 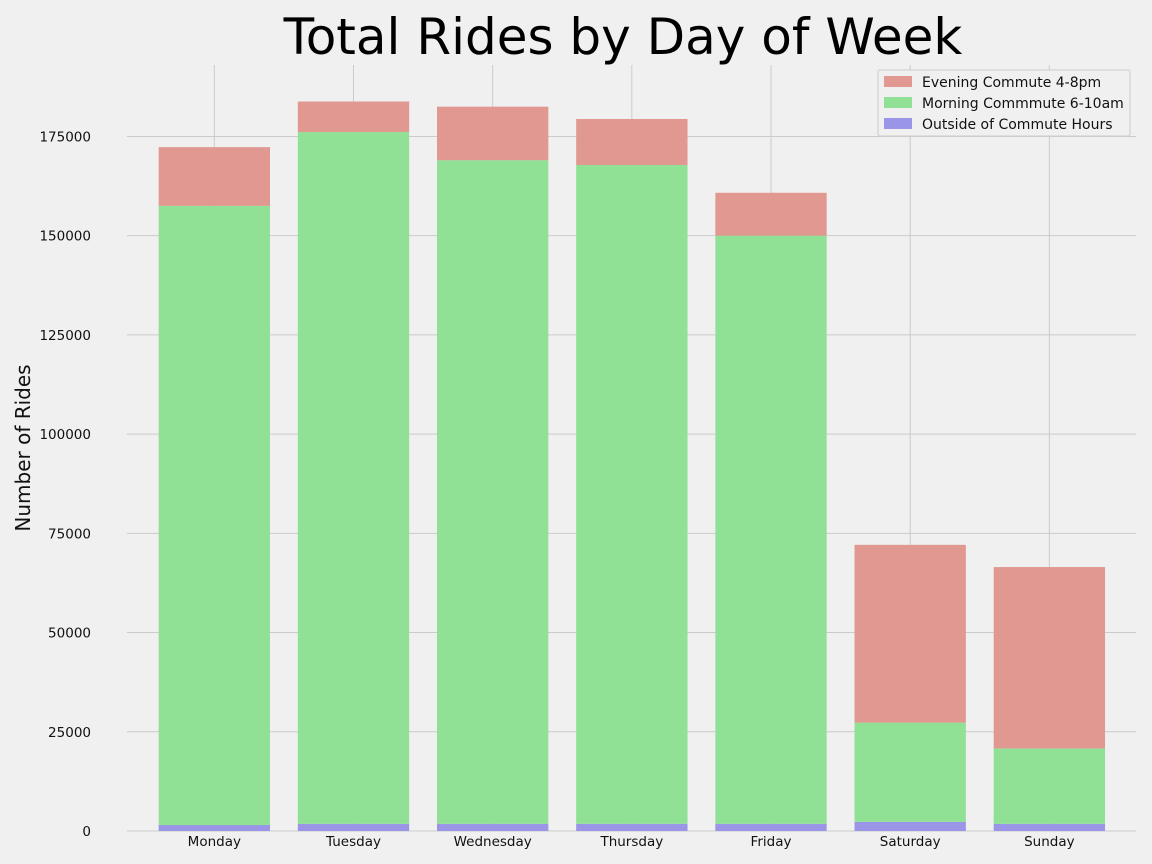 What do you see at coordinates (493, 842) in the screenshot?
I see `x-tick-label: Wednesday` at bounding box center [493, 842].